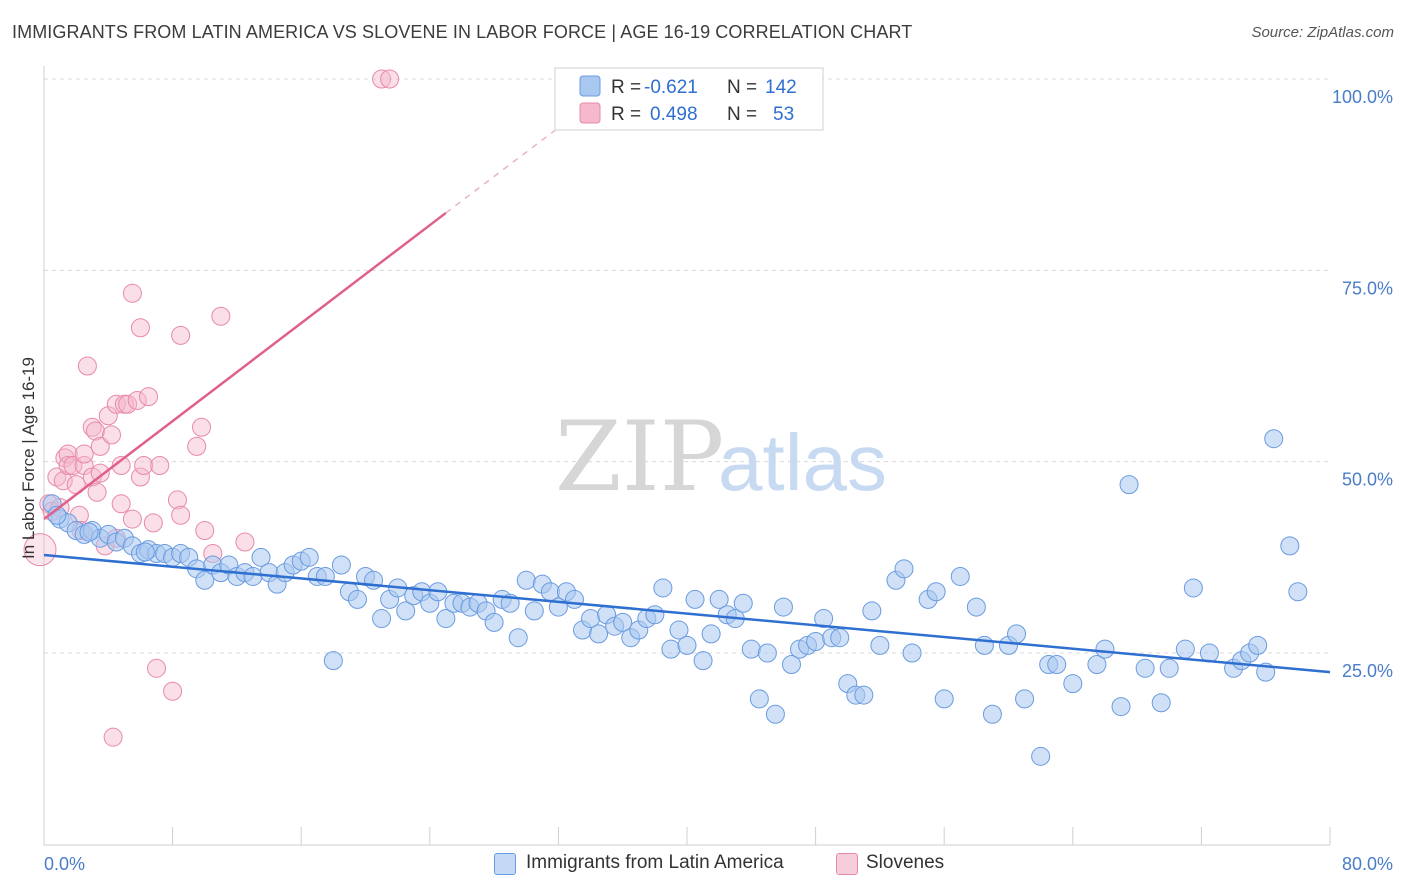 This screenshot has height=892, width=1406. I want to click on x-tick-labels: 0.0% 80.0%, so click(718, 864).